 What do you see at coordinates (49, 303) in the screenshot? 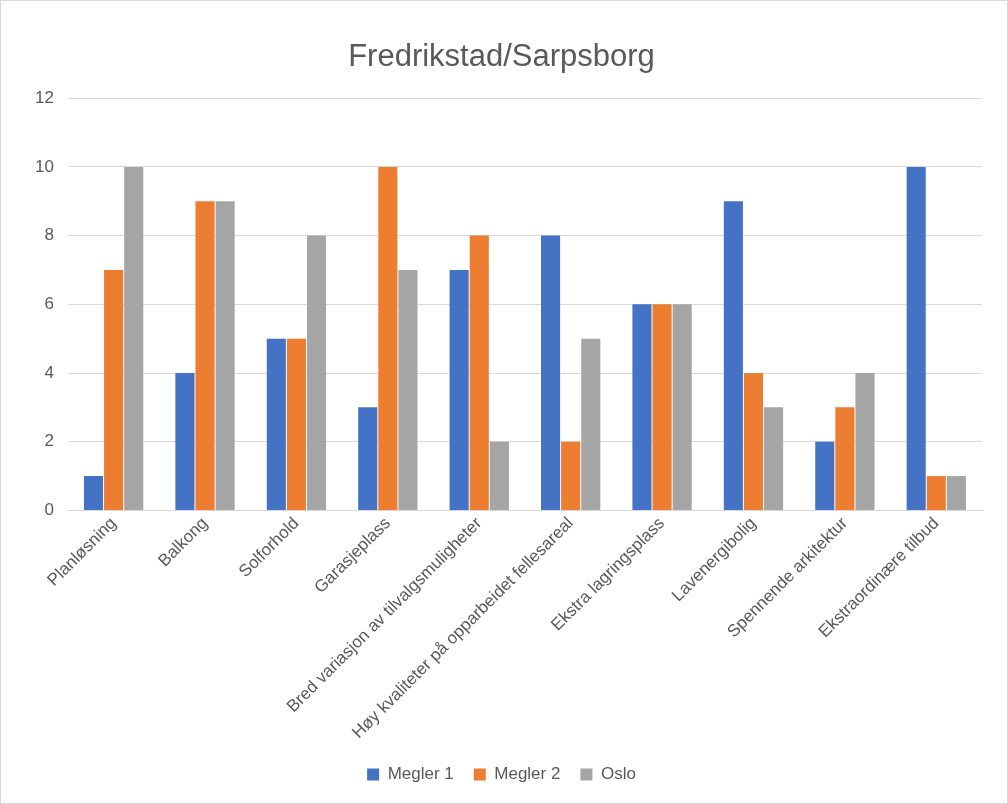
I see `y-tick-label: 6` at bounding box center [49, 303].